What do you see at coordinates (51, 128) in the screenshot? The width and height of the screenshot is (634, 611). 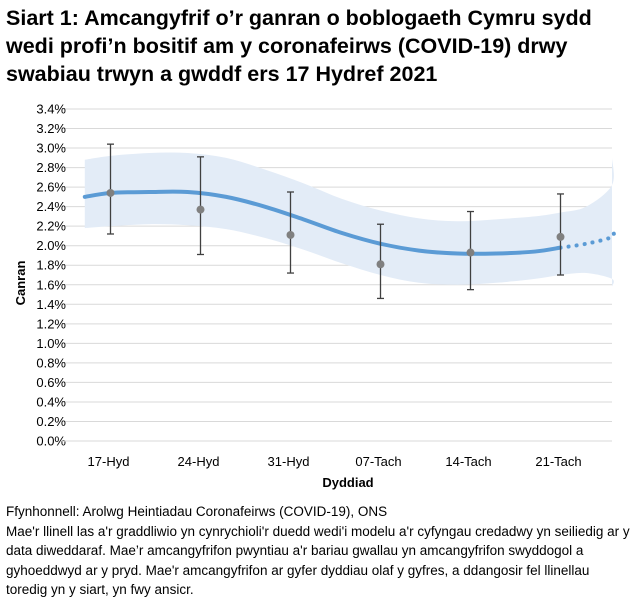 I see `y-tick-label: 3.2%` at bounding box center [51, 128].